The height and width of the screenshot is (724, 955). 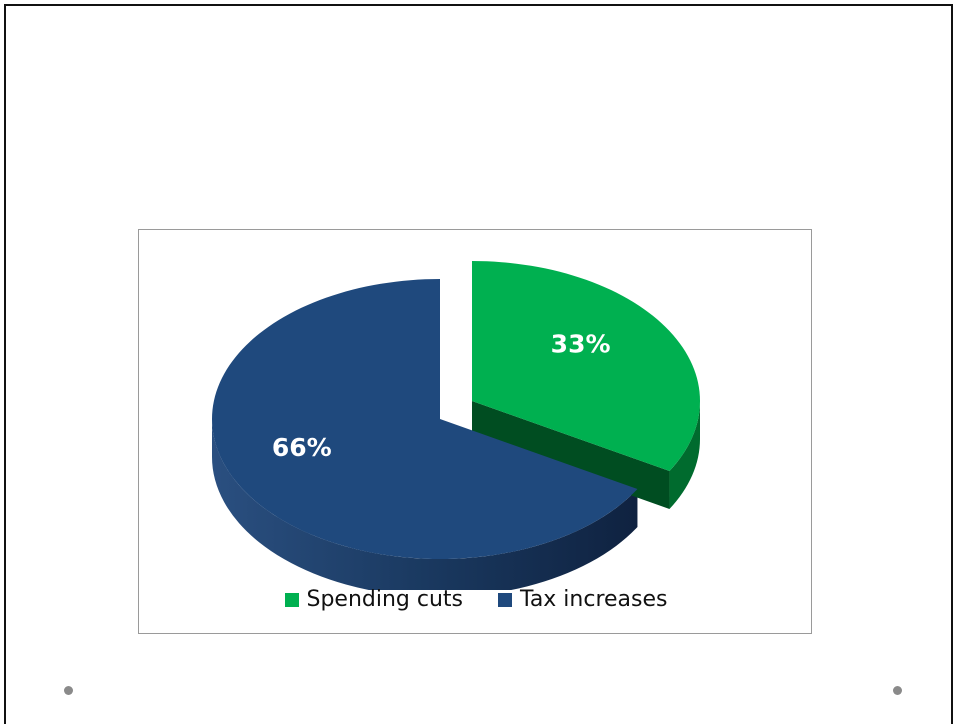 I want to click on legend-item-tax-increases: Tax increases, so click(x=583, y=599).